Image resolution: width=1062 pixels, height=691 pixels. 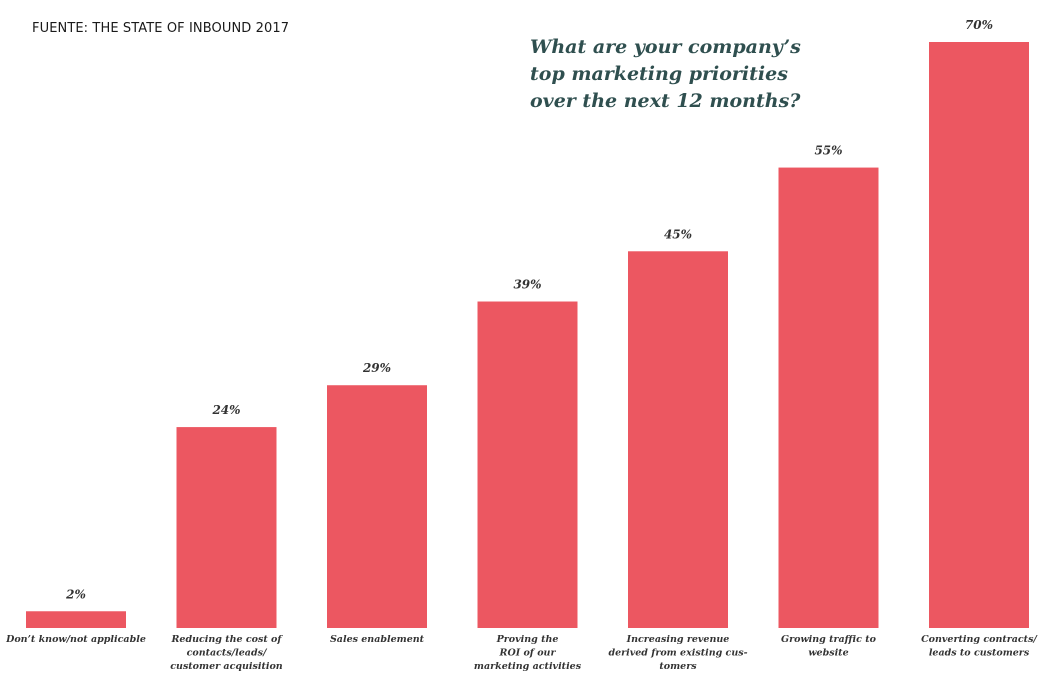 I want to click on category-label-6: Growing traffic to website, so click(x=829, y=646).